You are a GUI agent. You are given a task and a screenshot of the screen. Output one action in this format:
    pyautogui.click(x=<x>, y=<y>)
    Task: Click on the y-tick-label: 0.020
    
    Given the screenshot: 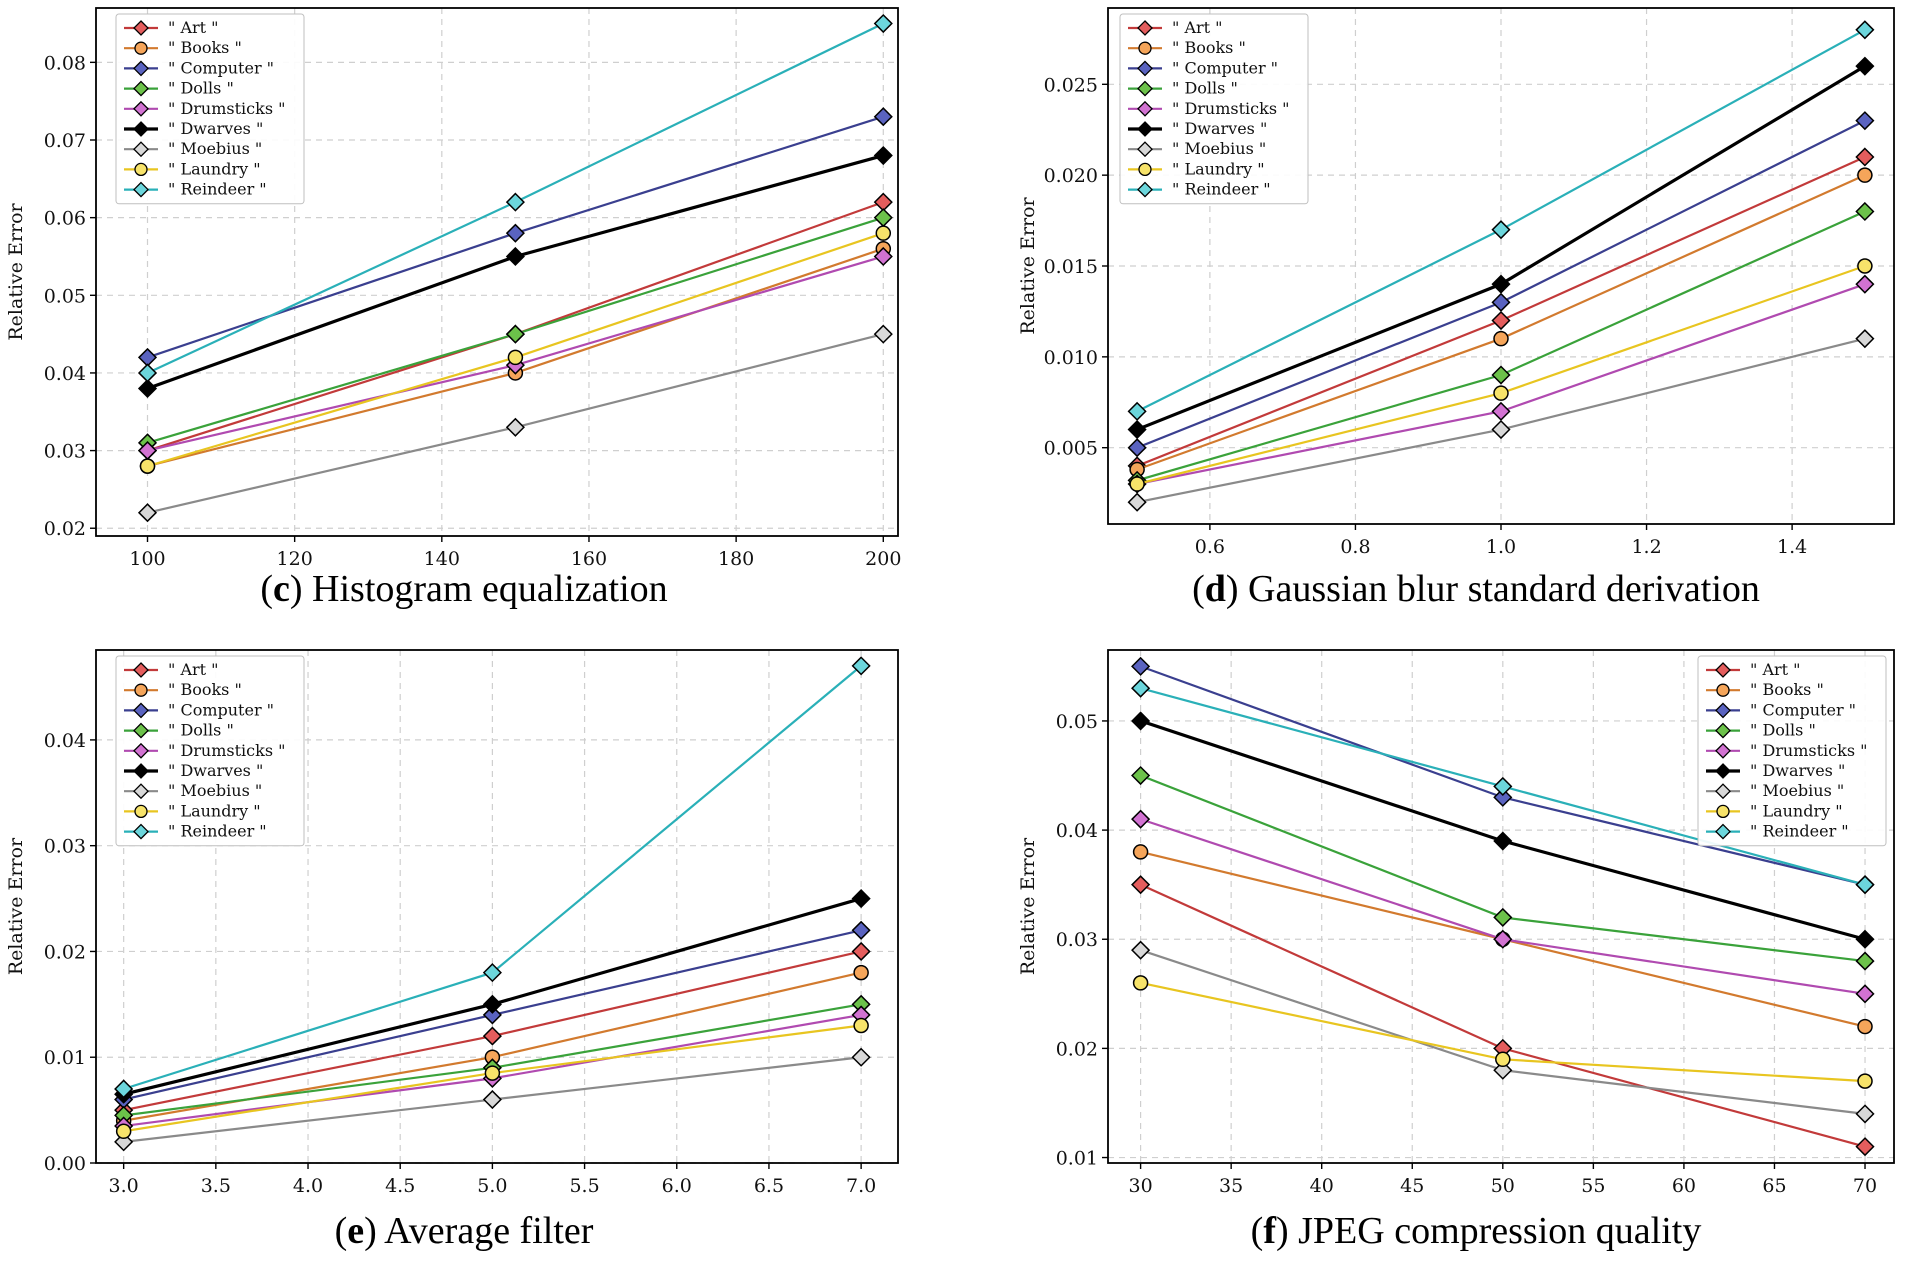 What is the action you would take?
    pyautogui.click(x=1071, y=176)
    